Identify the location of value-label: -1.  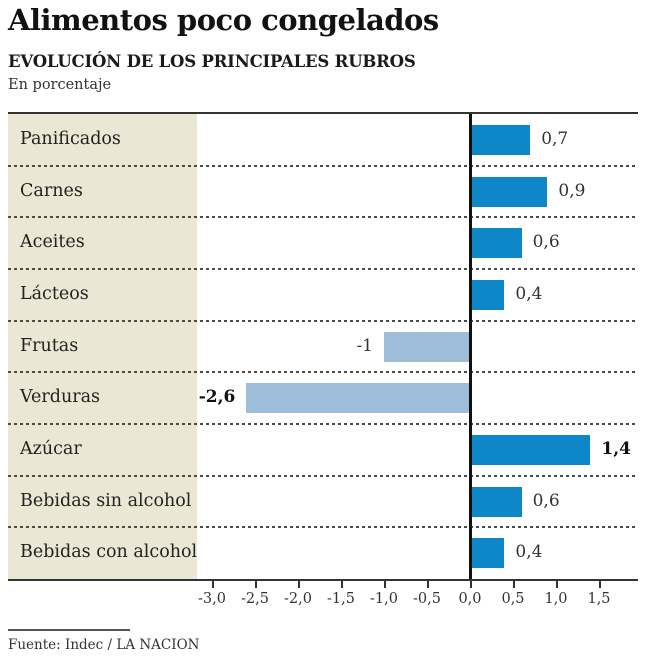
(364, 345).